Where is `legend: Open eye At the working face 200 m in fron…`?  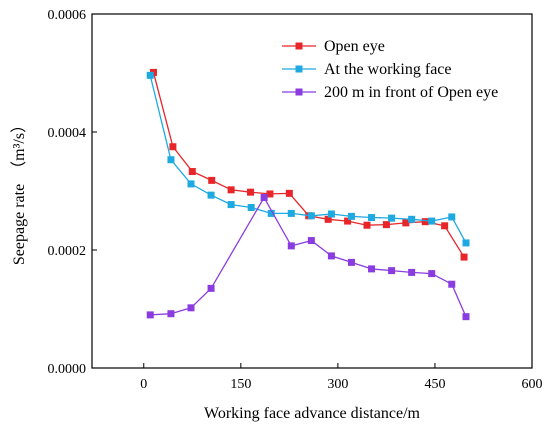
legend: Open eye At the working face 200 m in fron… is located at coordinates (390, 69).